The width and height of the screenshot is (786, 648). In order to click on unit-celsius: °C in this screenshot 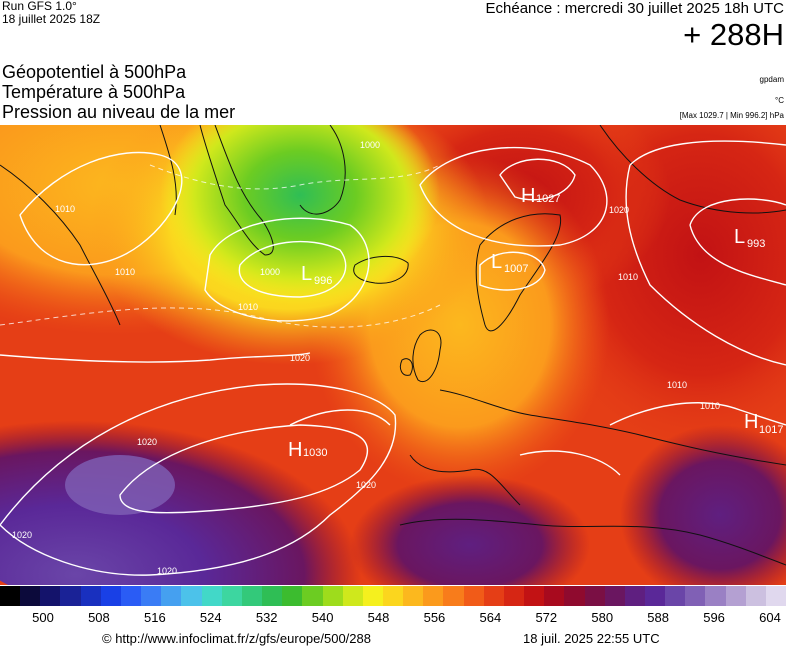, I will do `click(779, 100)`.